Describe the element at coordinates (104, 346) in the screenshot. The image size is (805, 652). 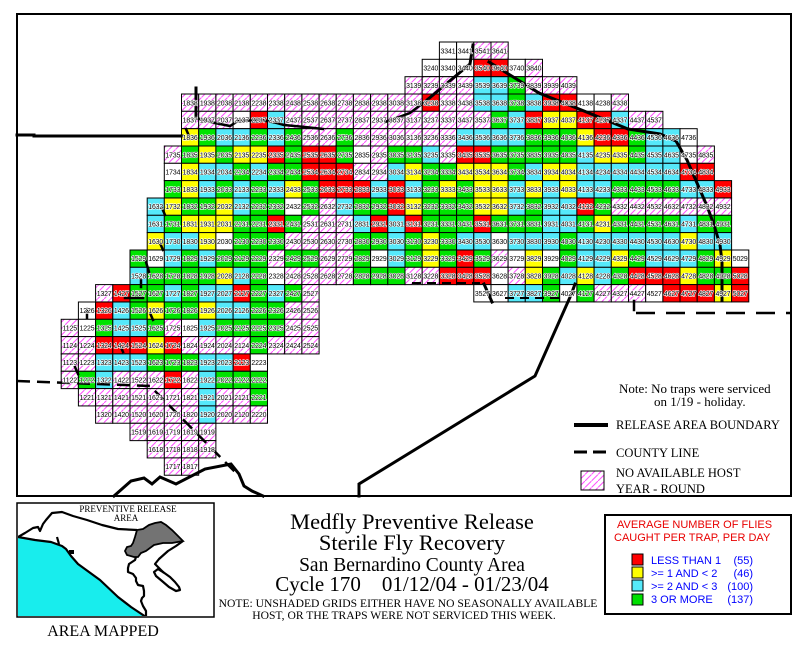
I see `svg-text: 1324` at that location.